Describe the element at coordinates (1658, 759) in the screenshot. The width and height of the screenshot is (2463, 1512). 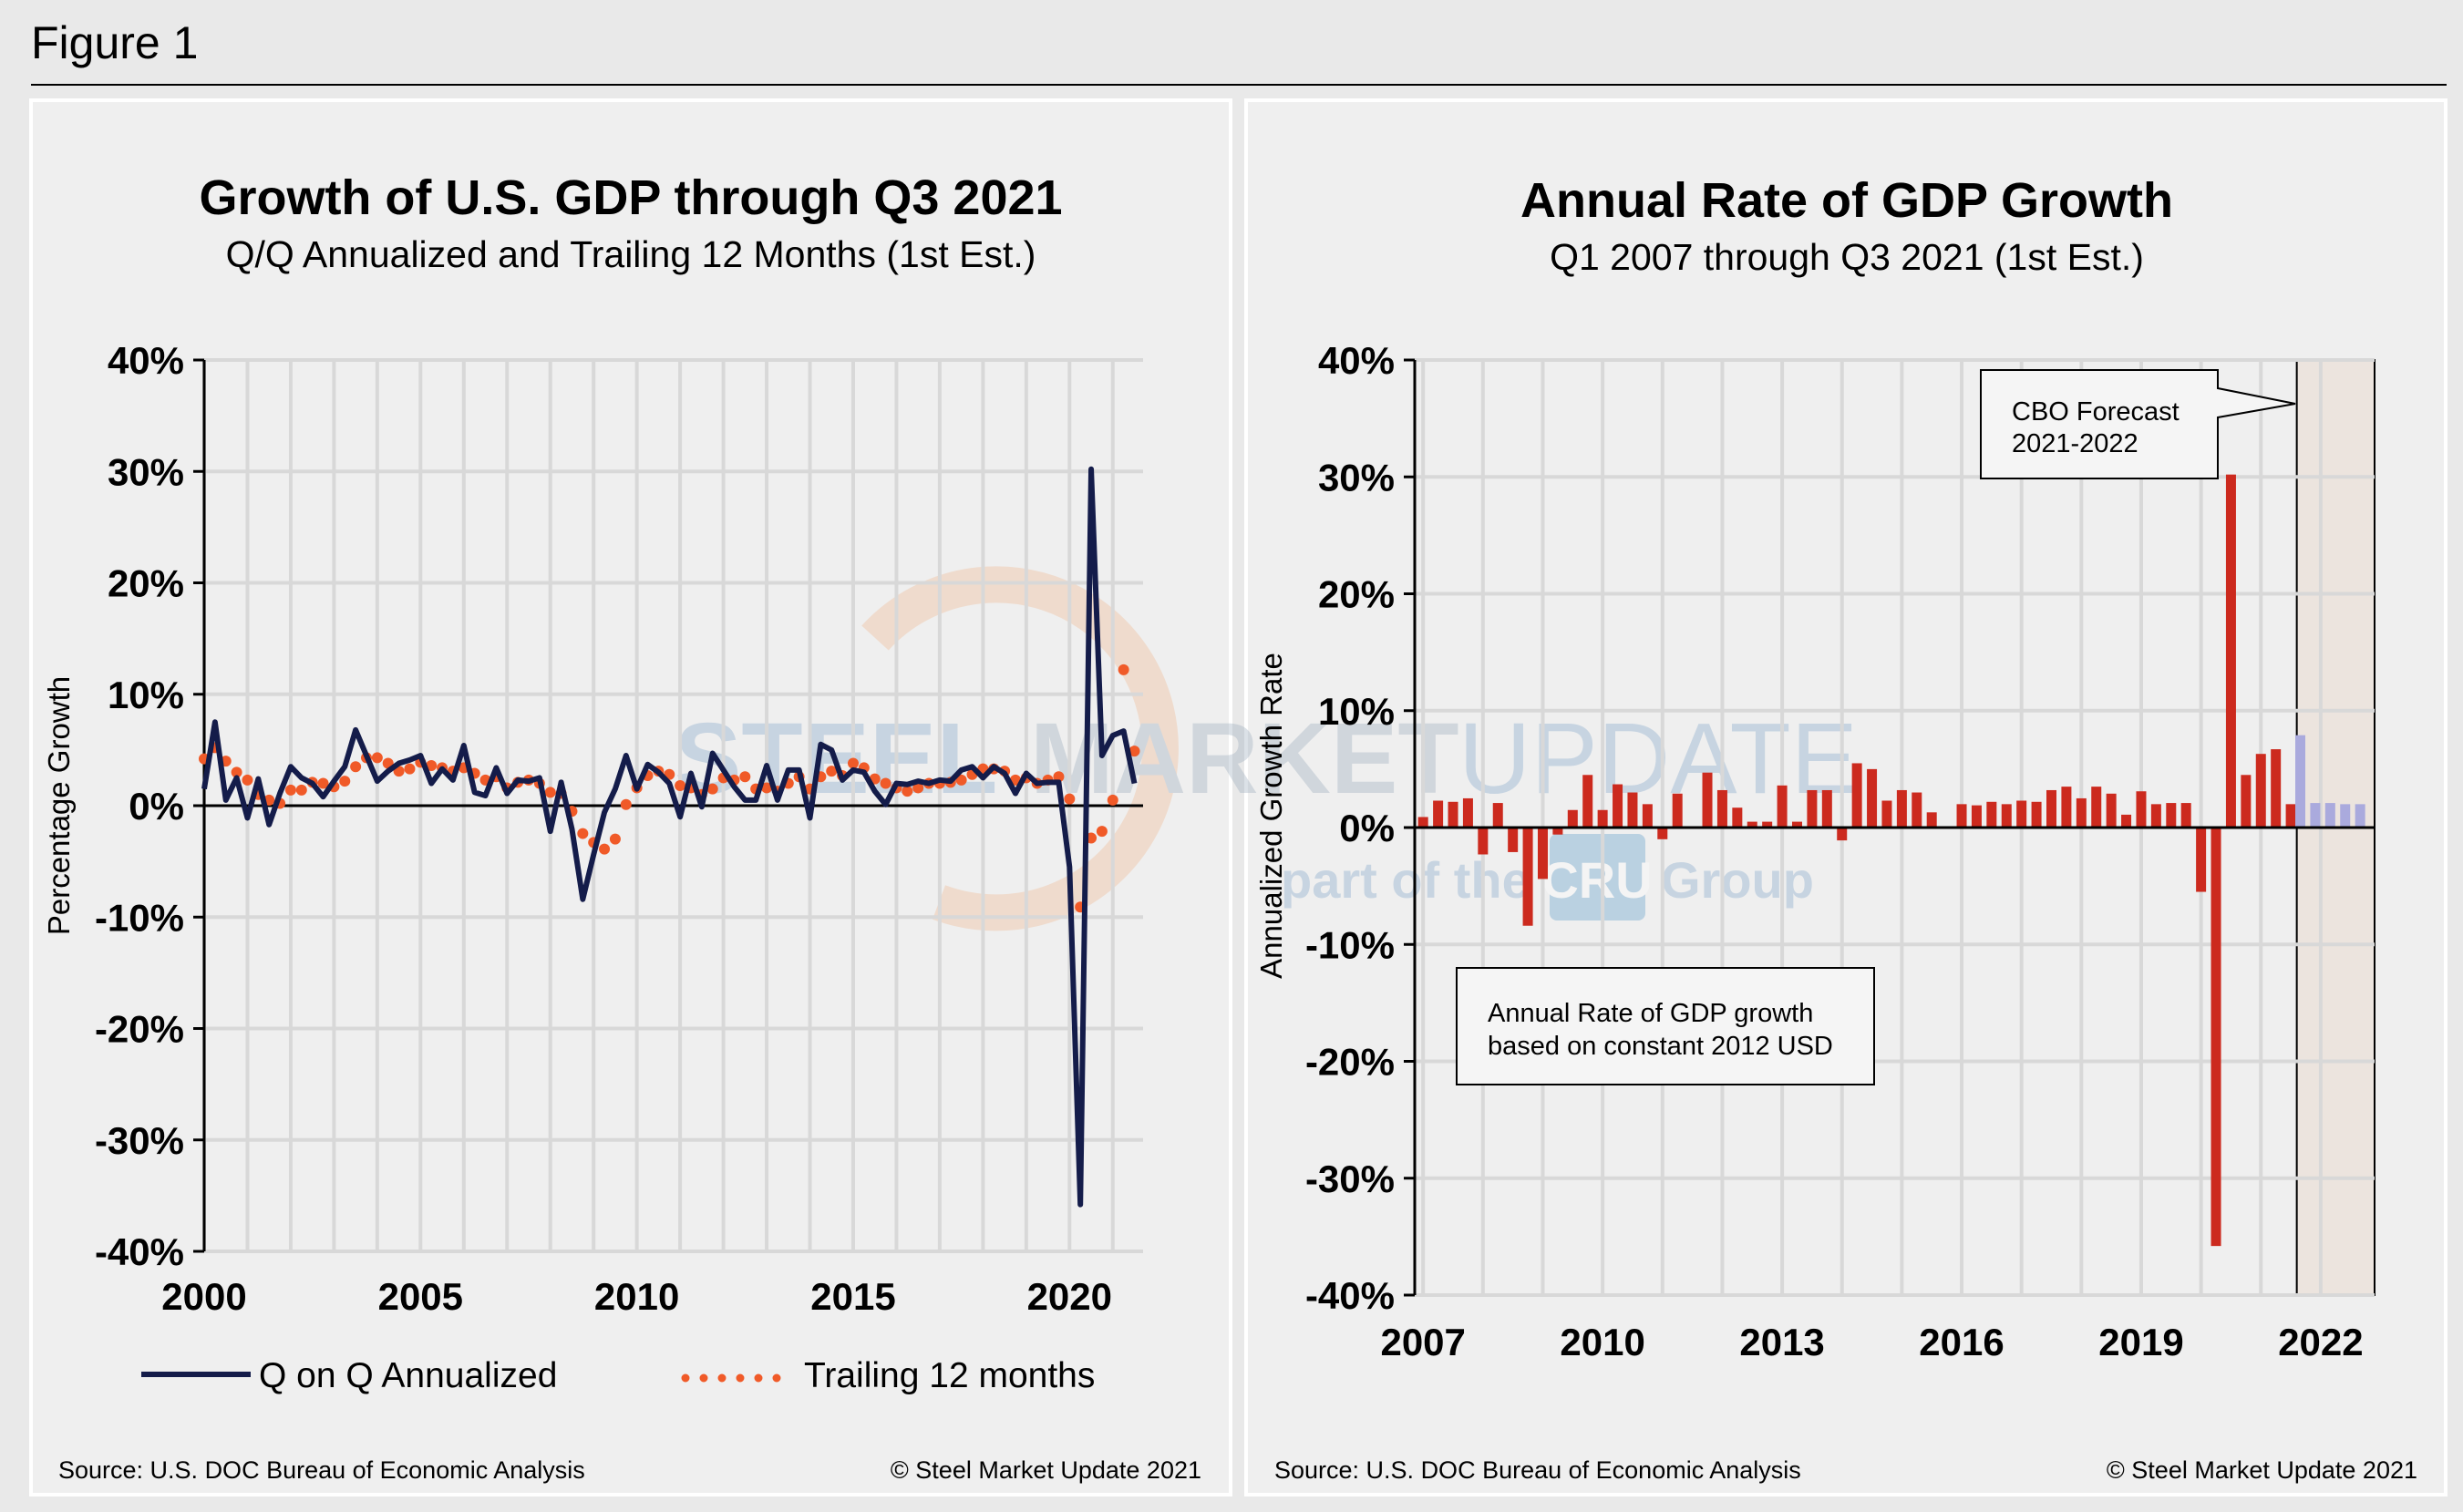
I see `watermark-update: UPDATE` at that location.